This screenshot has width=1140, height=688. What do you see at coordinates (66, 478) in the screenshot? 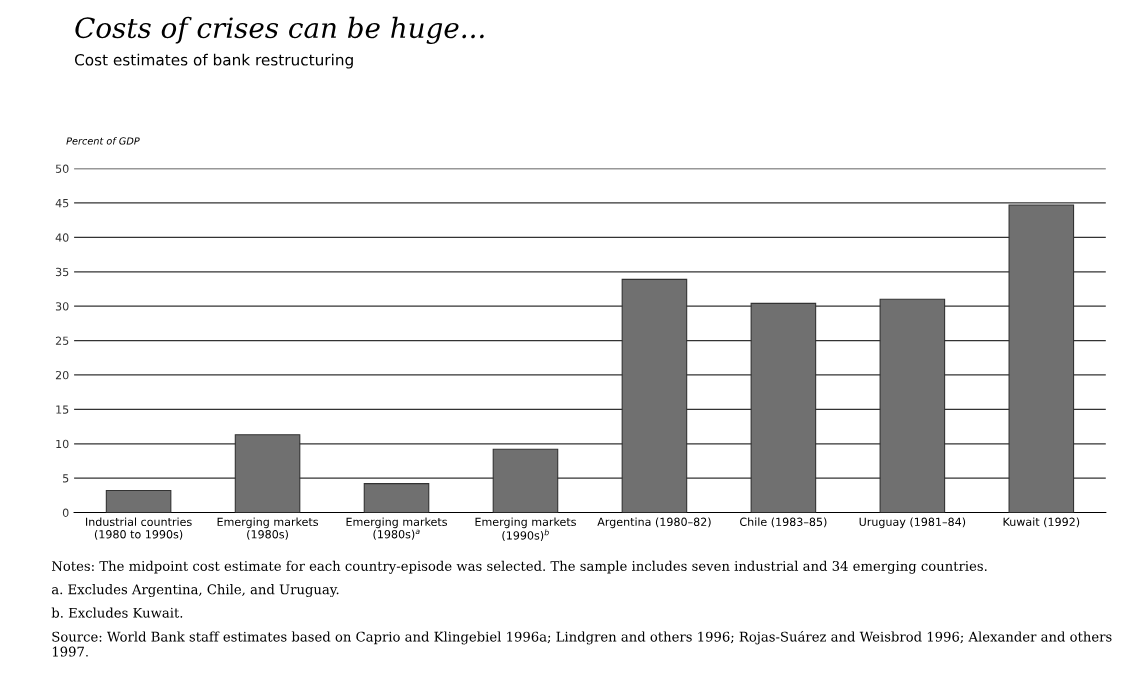
I see `y-tick-label: 5` at bounding box center [66, 478].